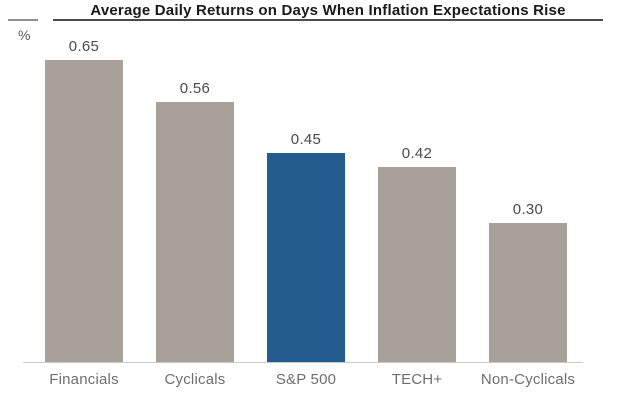 The height and width of the screenshot is (400, 640). Describe the element at coordinates (195, 88) in the screenshot. I see `bar-value-label: 0.56` at that location.